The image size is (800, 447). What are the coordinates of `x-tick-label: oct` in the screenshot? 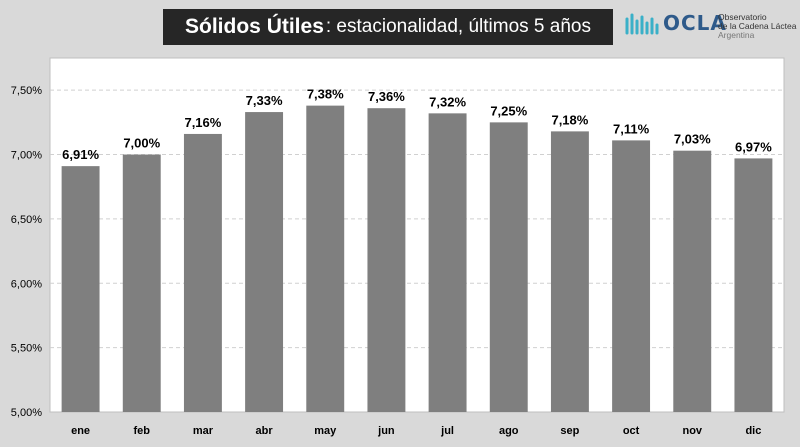 It's located at (631, 431).